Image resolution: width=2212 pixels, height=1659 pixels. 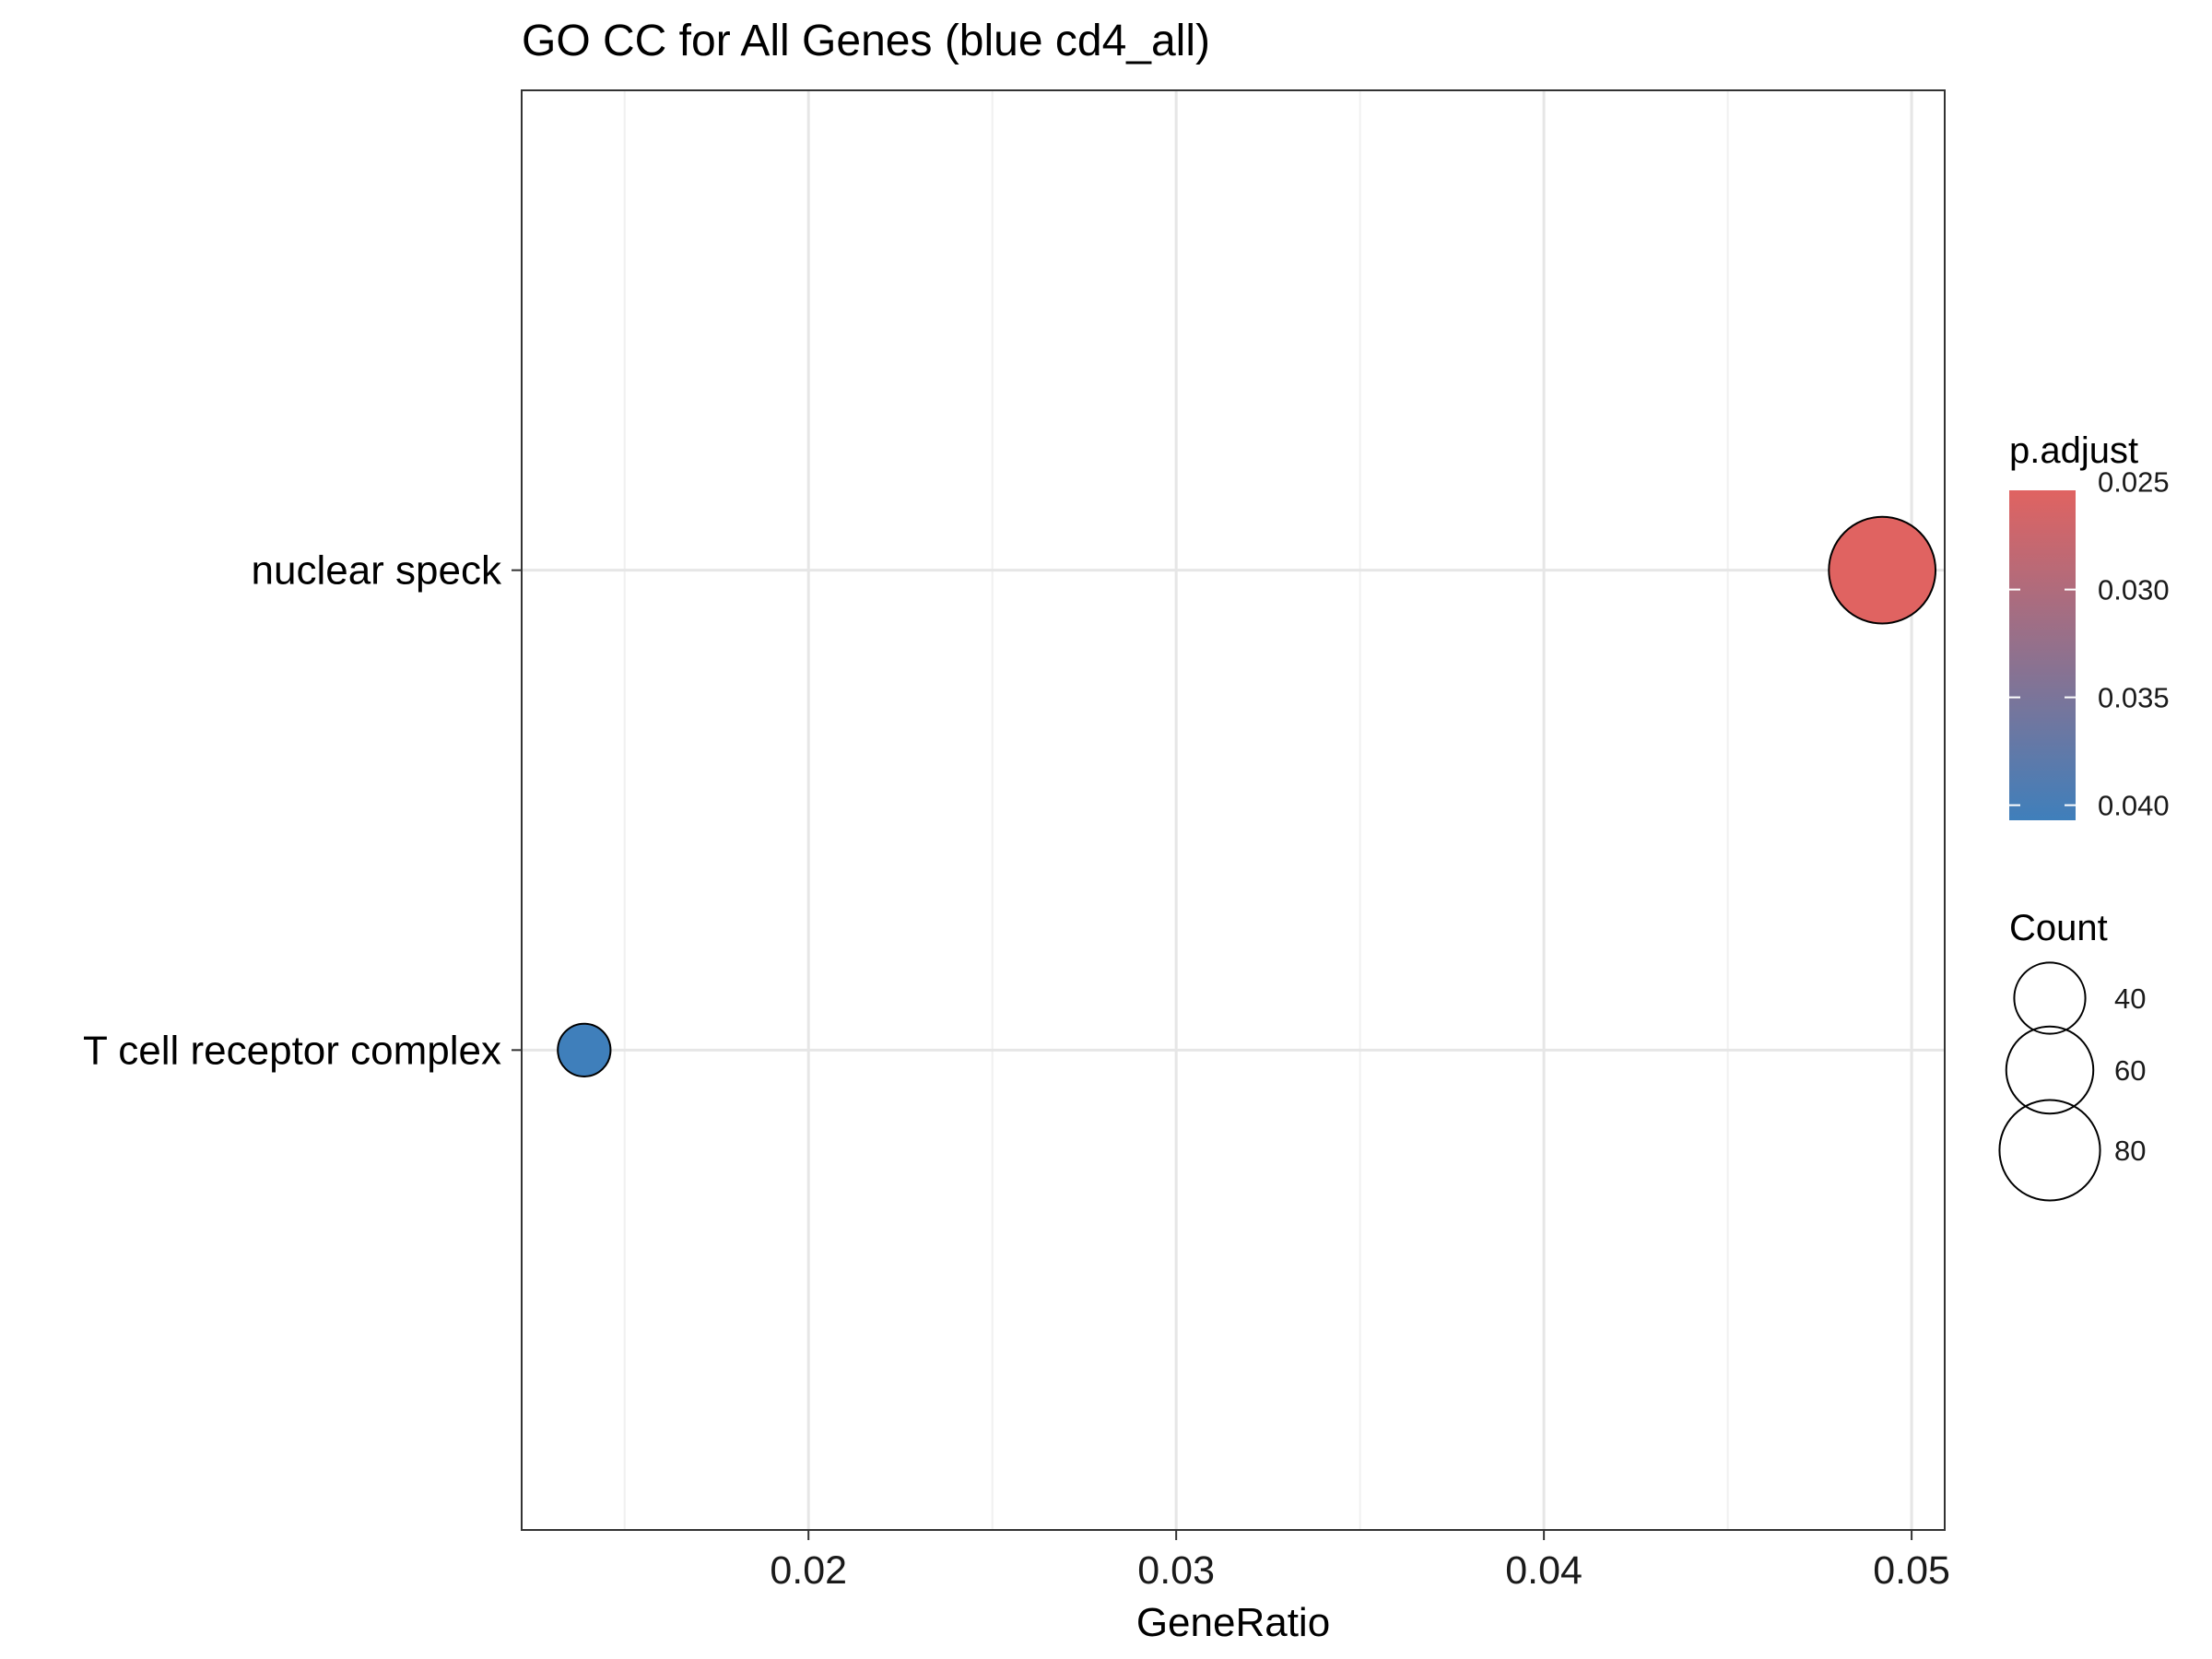 I want to click on chart-title: GO CC for All Genes (blue cd4_all), so click(x=866, y=41).